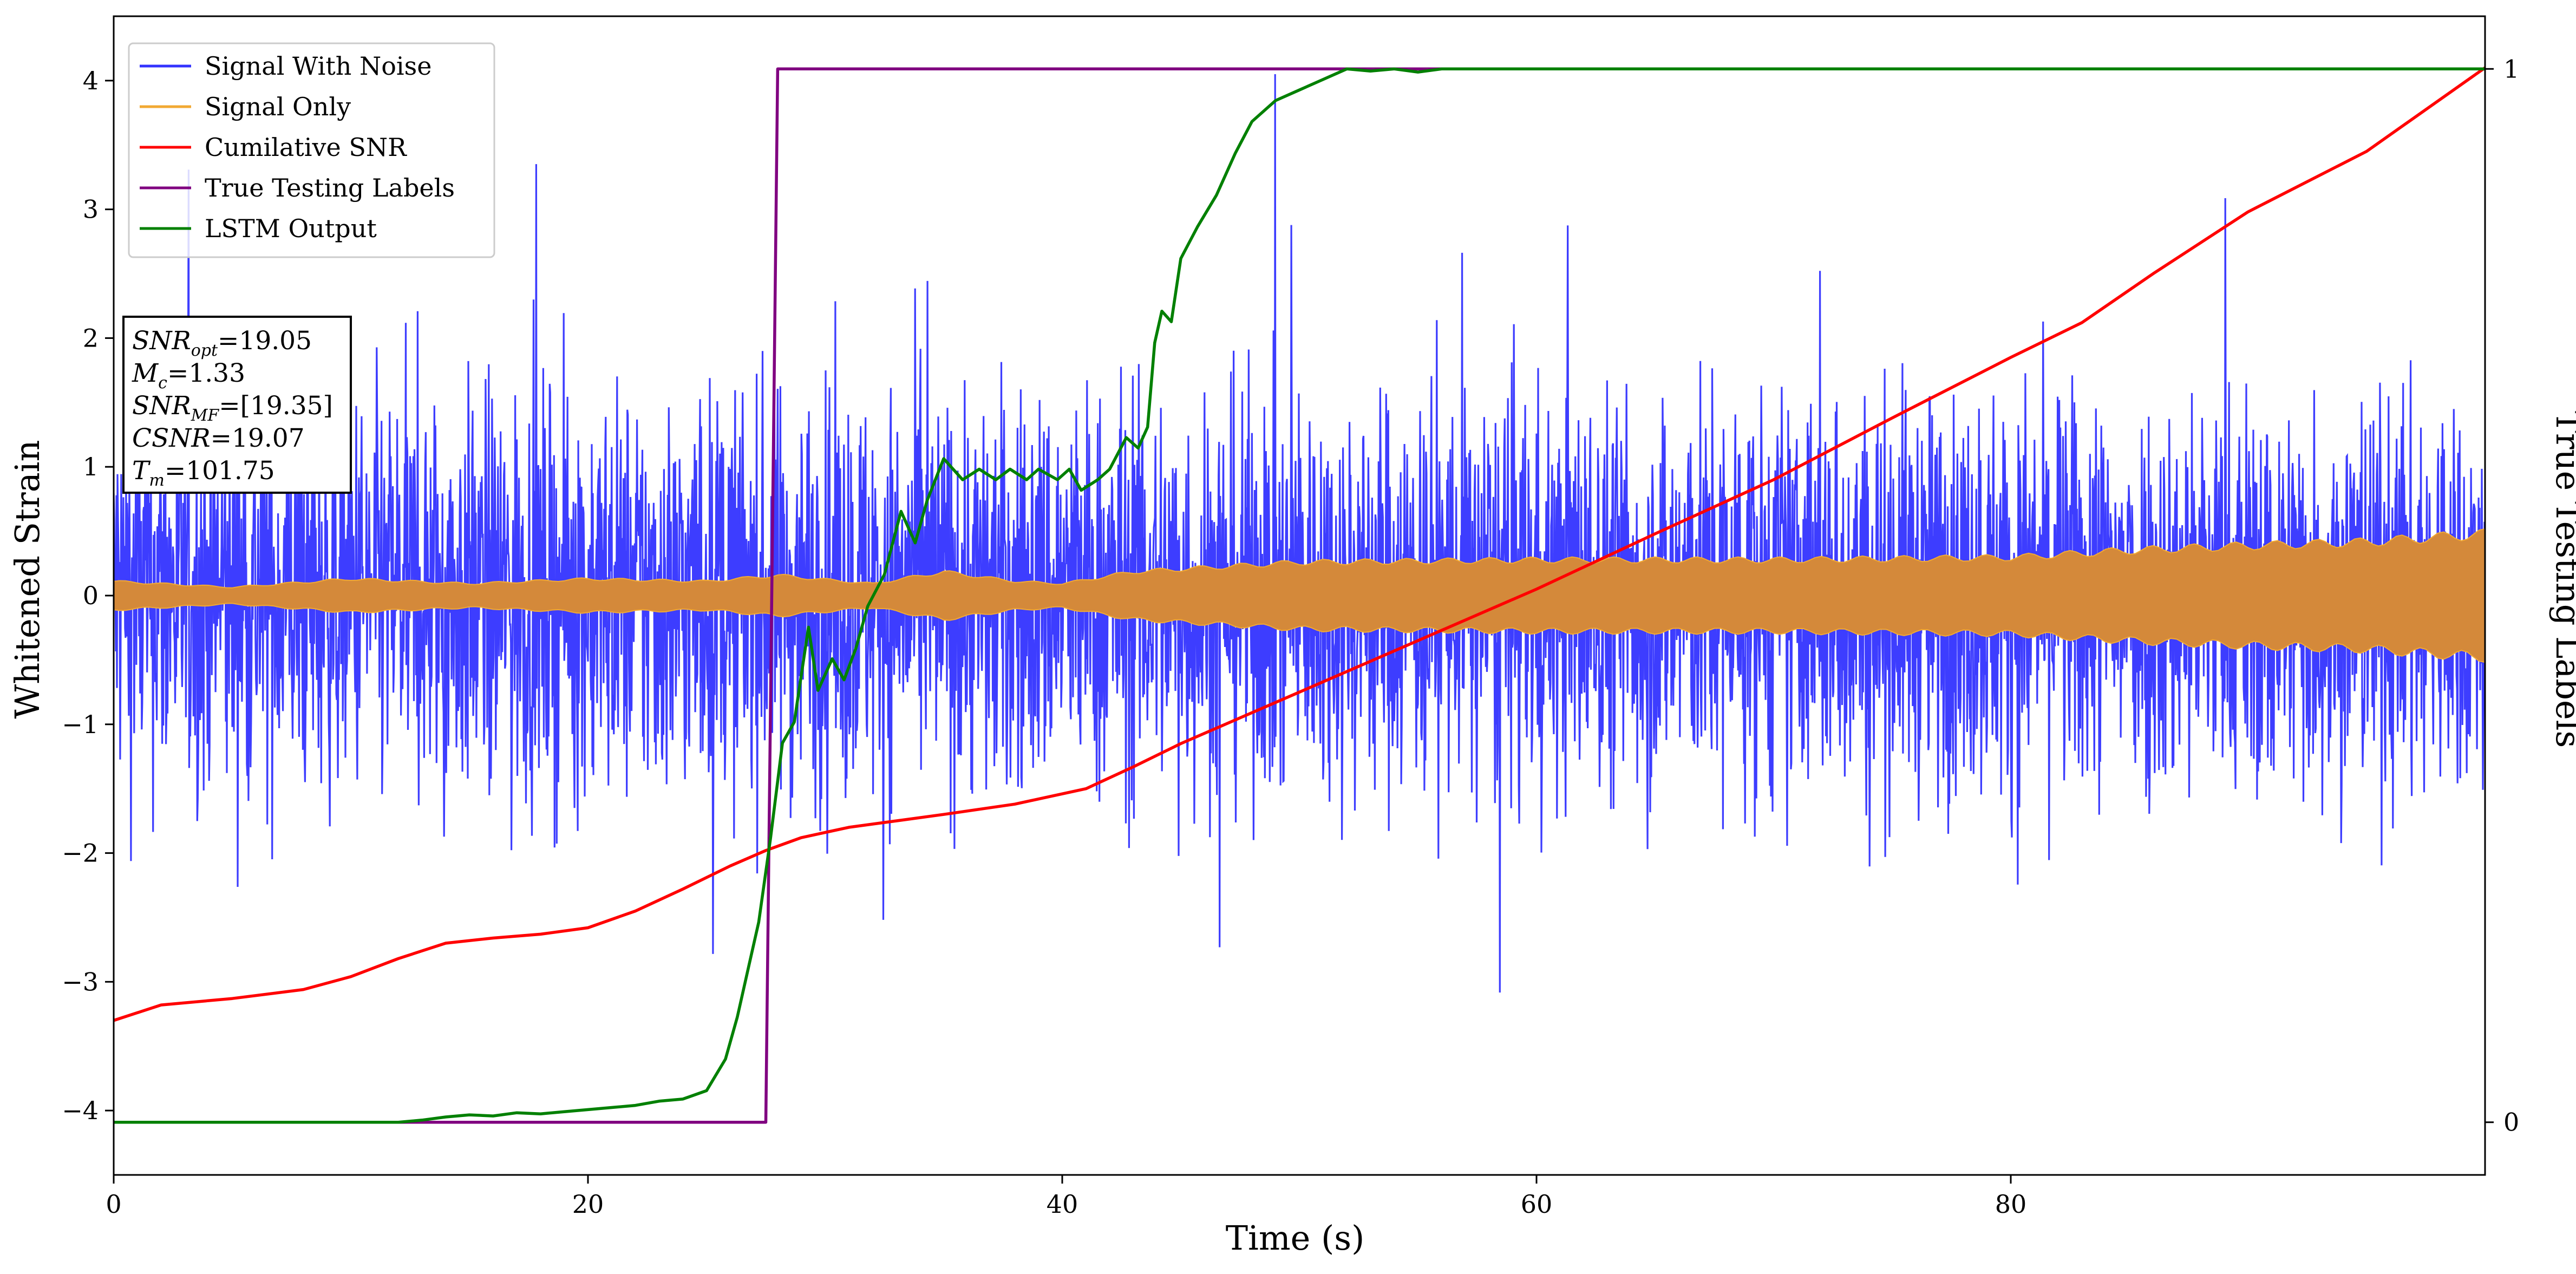 The image size is (2576, 1274). Describe the element at coordinates (91, 595) in the screenshot. I see `y-tick-label: 0` at that location.